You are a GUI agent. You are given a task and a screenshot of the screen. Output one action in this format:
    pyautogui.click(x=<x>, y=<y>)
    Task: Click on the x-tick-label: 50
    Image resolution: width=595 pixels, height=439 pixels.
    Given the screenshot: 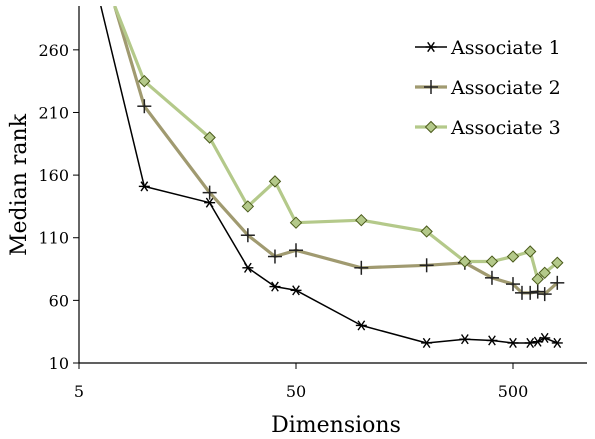 What is the action you would take?
    pyautogui.click(x=296, y=391)
    